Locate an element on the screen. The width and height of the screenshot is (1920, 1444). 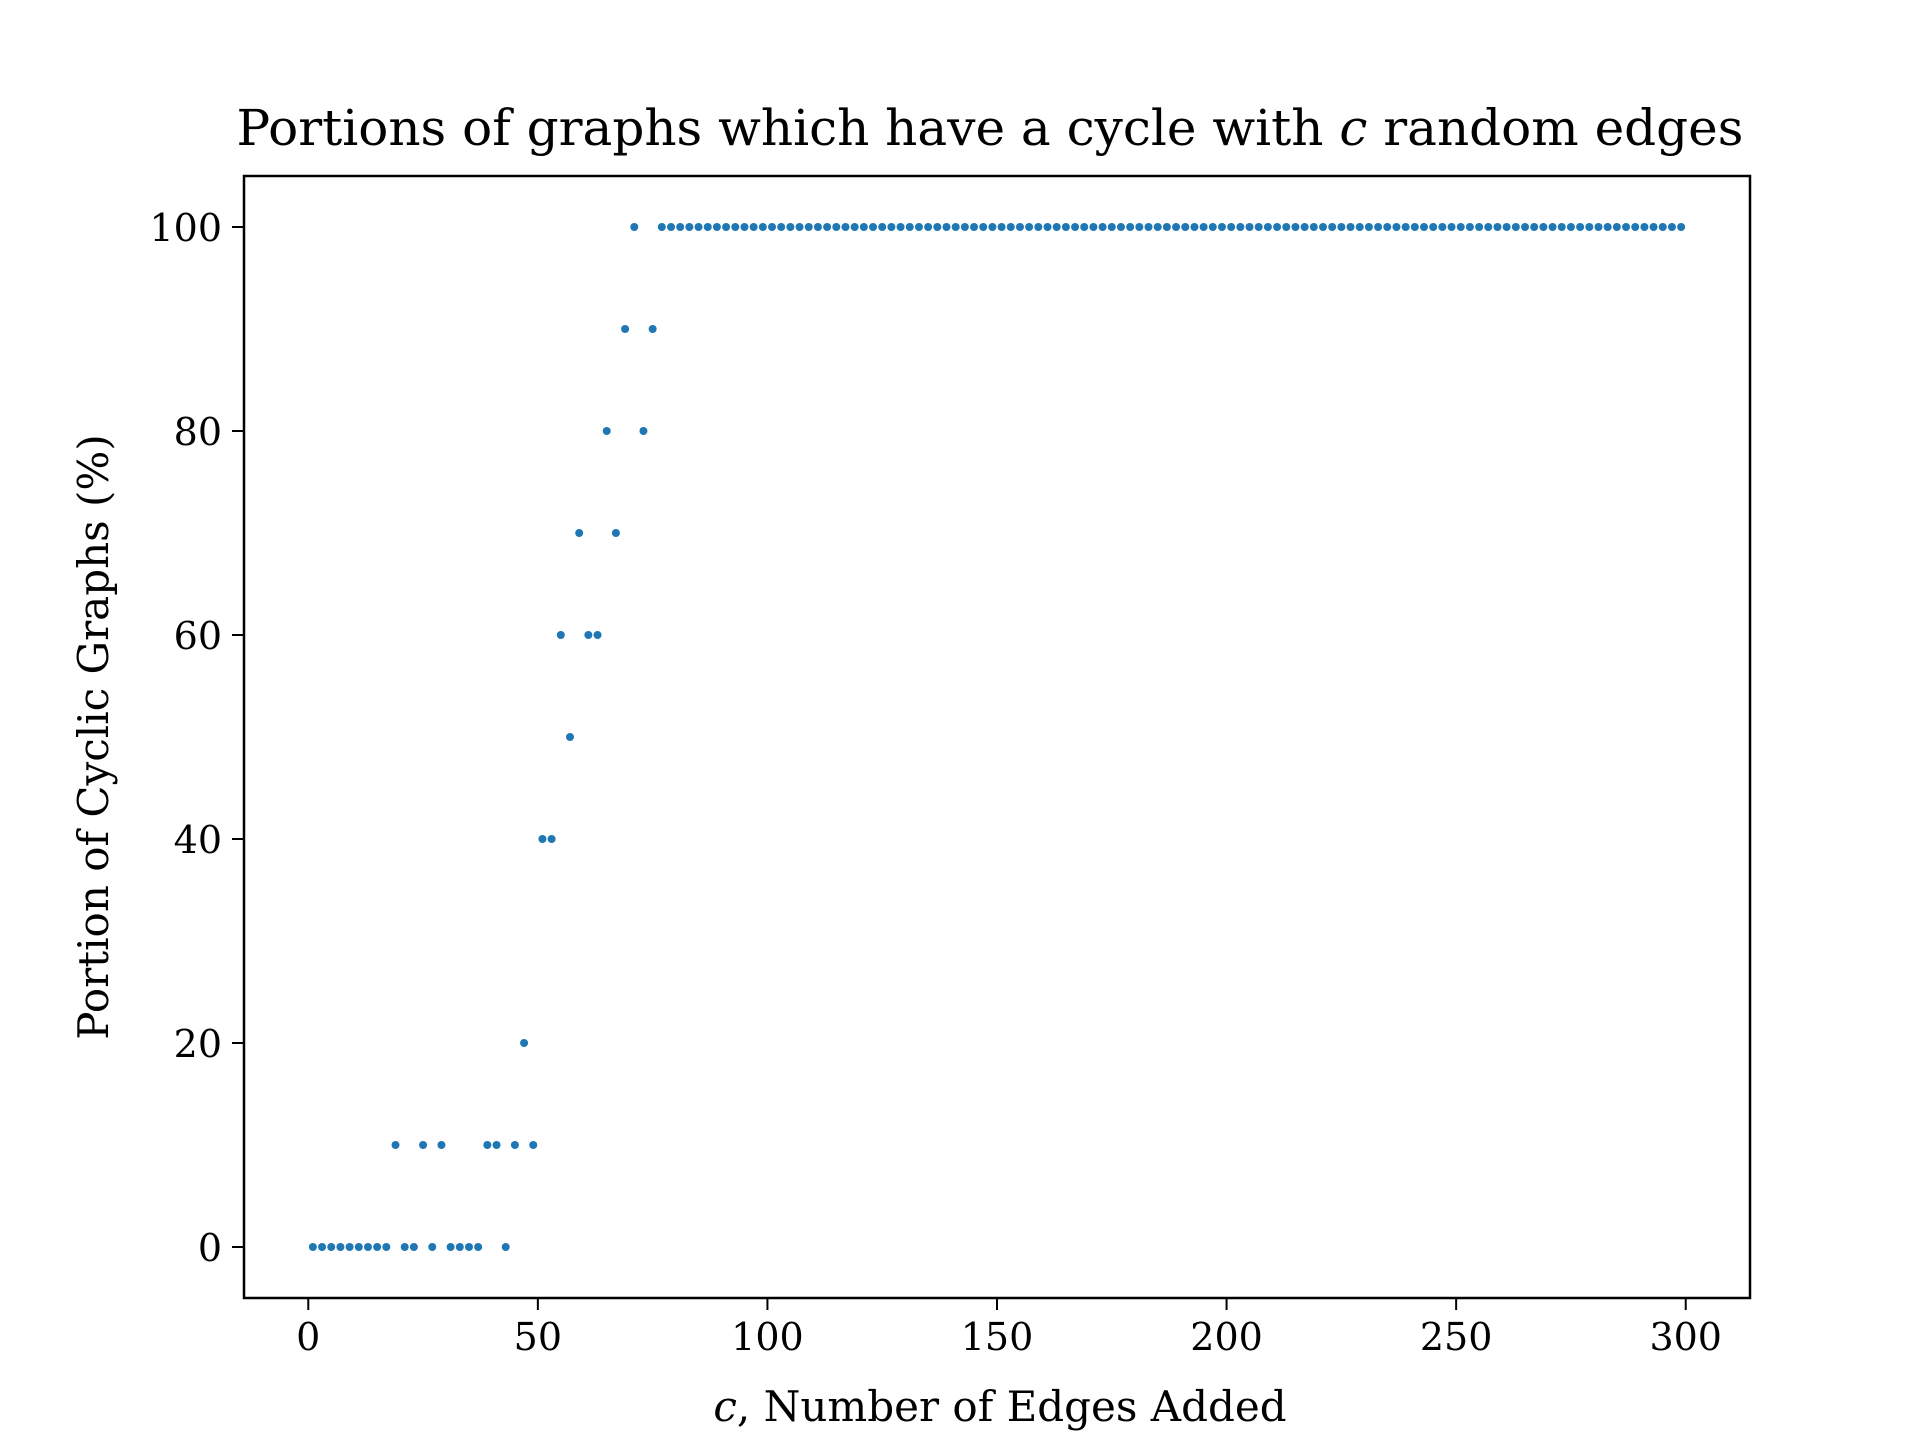
y-tick-label: 60 is located at coordinates (198, 636).